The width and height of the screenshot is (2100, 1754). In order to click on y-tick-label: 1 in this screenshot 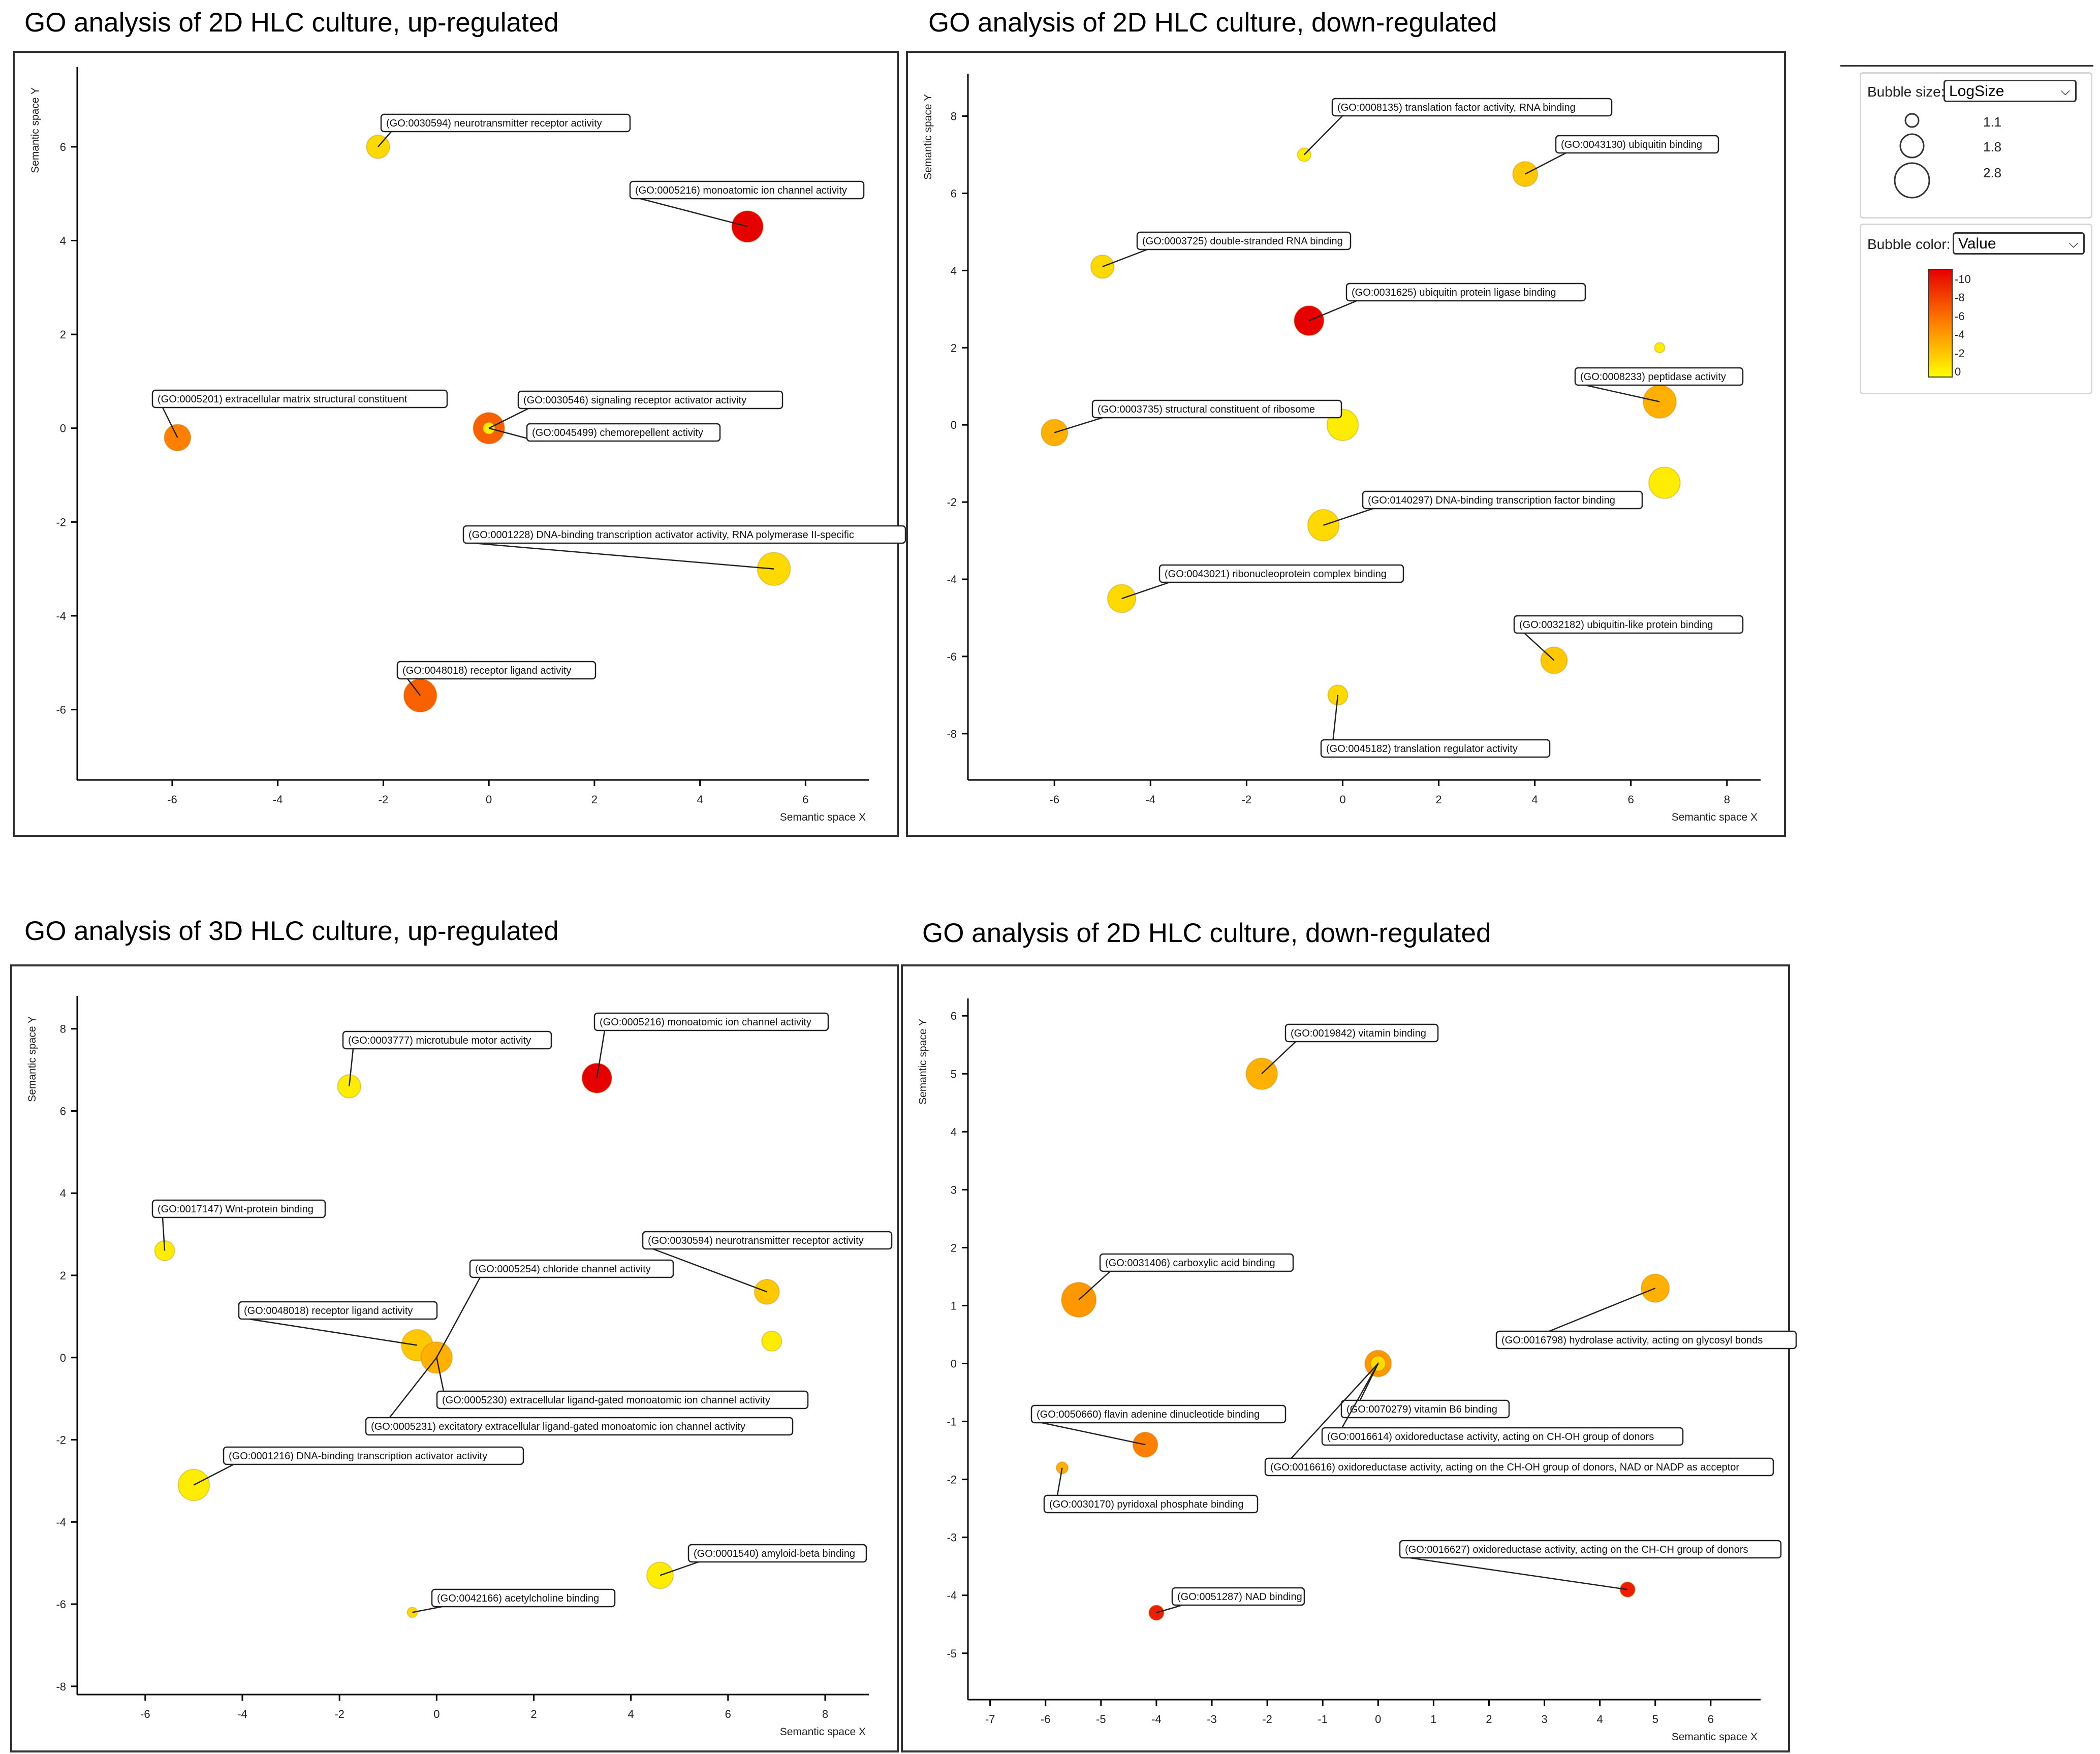, I will do `click(954, 1305)`.